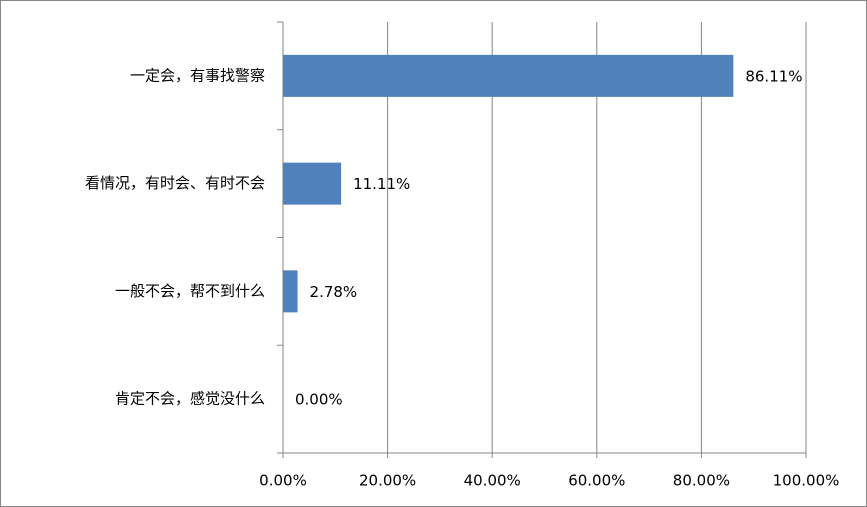 This screenshot has width=867, height=507. What do you see at coordinates (190, 399) in the screenshot?
I see `y-tick-label: 肯定不会，感觉没什么` at bounding box center [190, 399].